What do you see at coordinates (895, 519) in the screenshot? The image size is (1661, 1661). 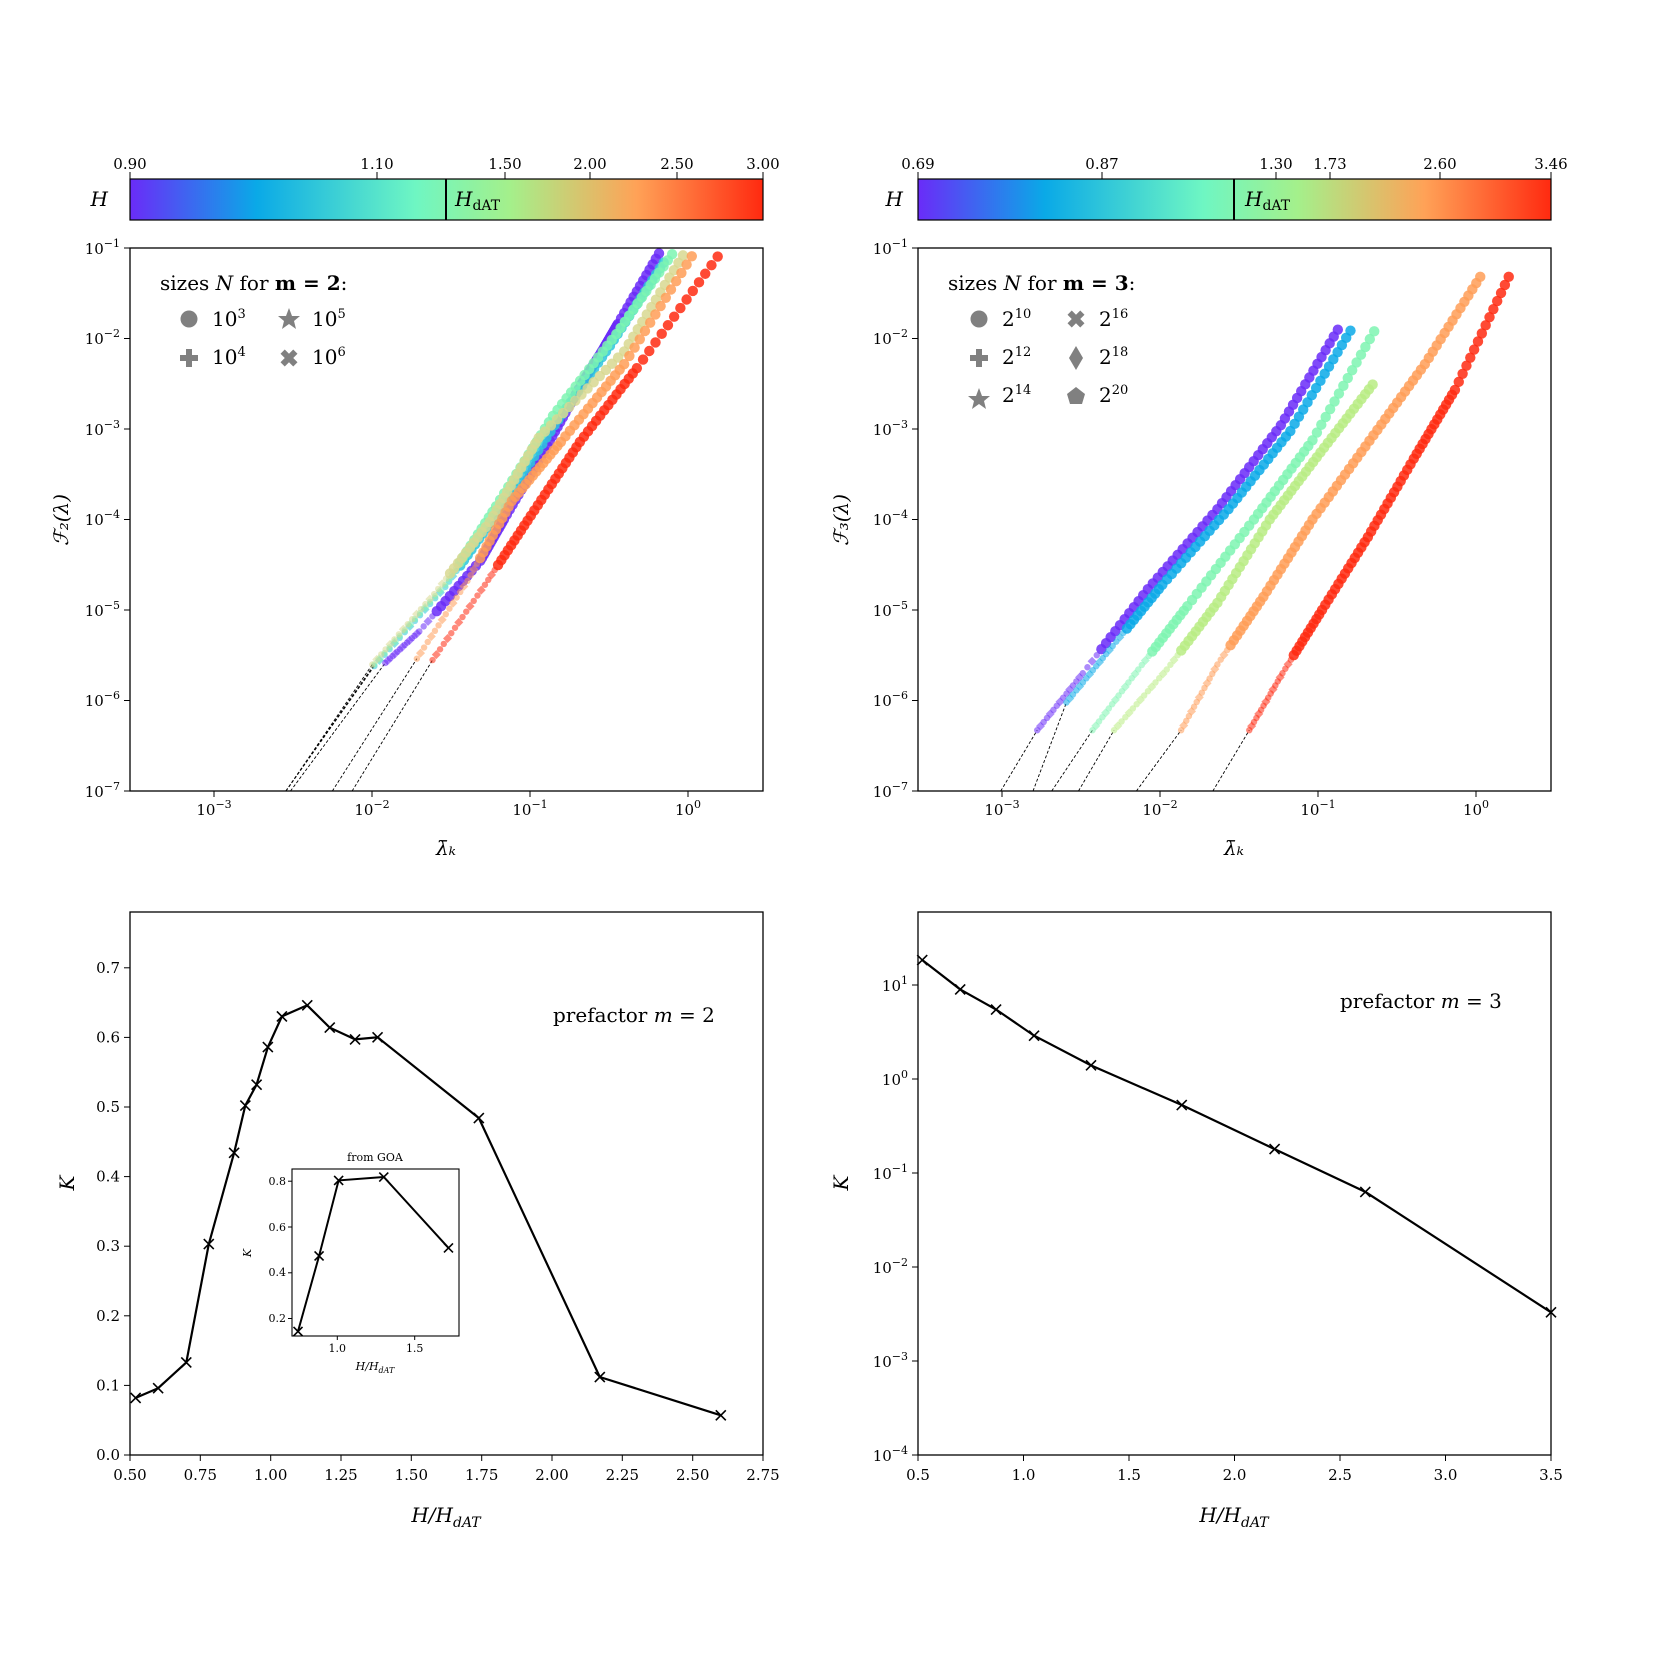 I see `plot-b-y-ticks: 10−7 10−6 10−5 10−4 10−3 10−2 10−1` at bounding box center [895, 519].